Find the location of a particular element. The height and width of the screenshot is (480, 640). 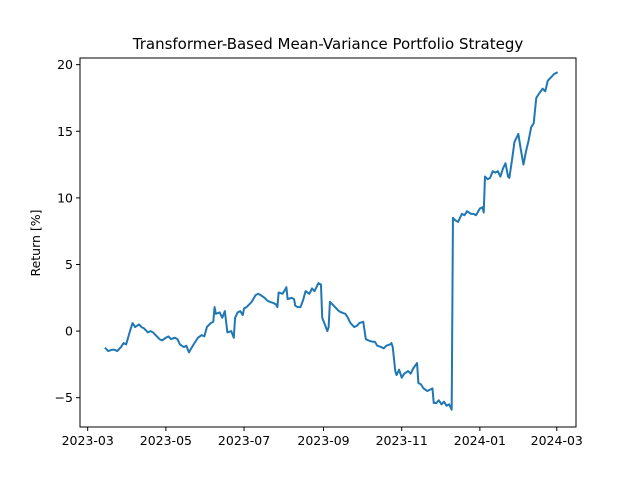

x-tick-label: 2023-11 is located at coordinates (402, 440).